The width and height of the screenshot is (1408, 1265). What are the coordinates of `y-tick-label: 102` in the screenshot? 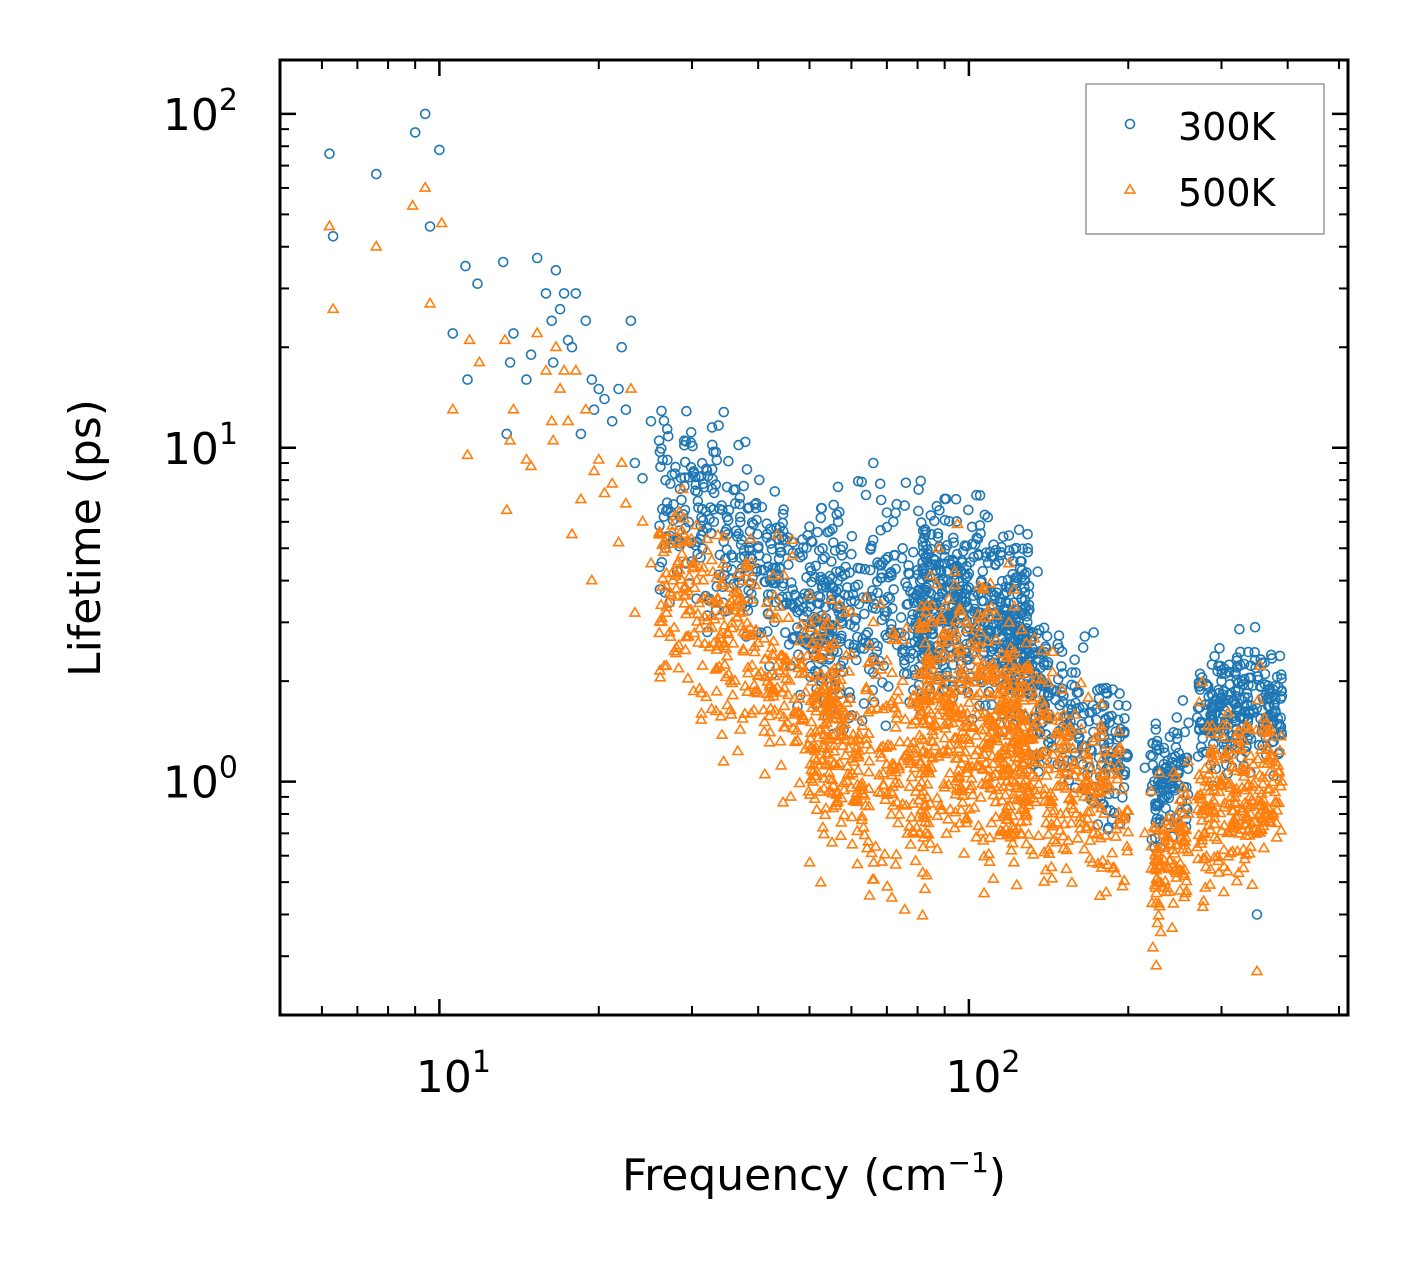 It's located at (200, 112).